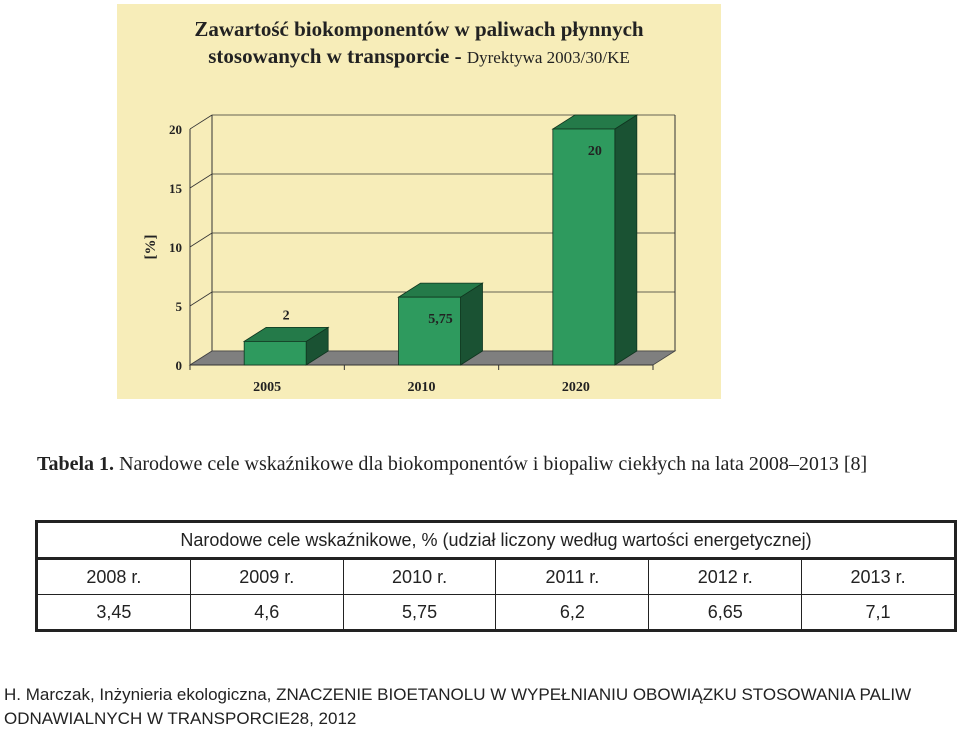 The image size is (960, 734). Describe the element at coordinates (440, 319) in the screenshot. I see `data-label: 5,75` at that location.